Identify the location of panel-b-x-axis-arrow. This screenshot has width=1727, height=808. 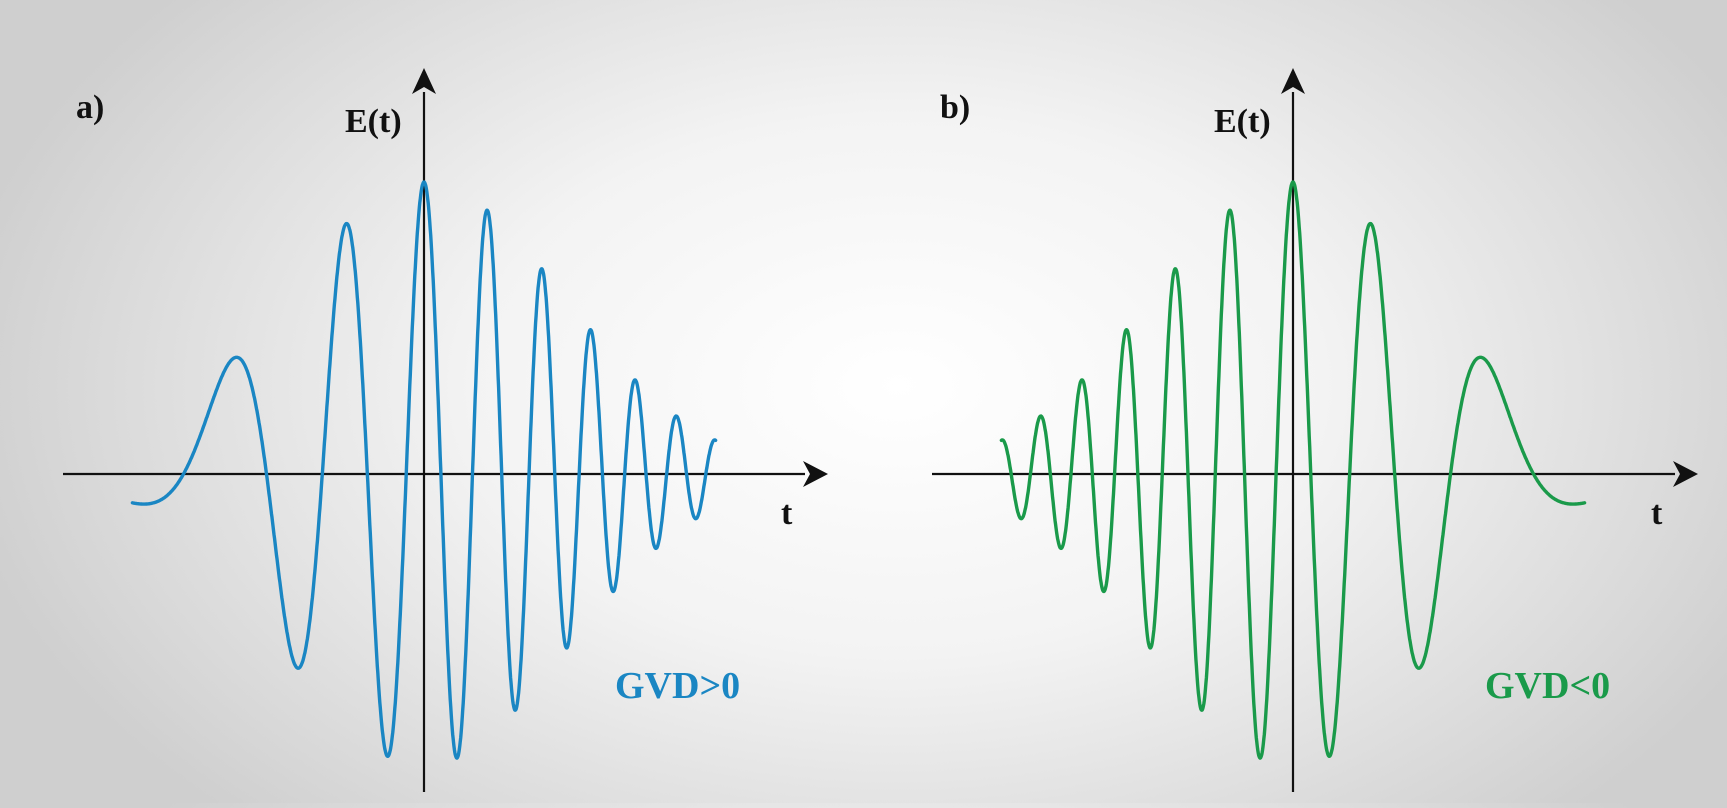
(1685, 474).